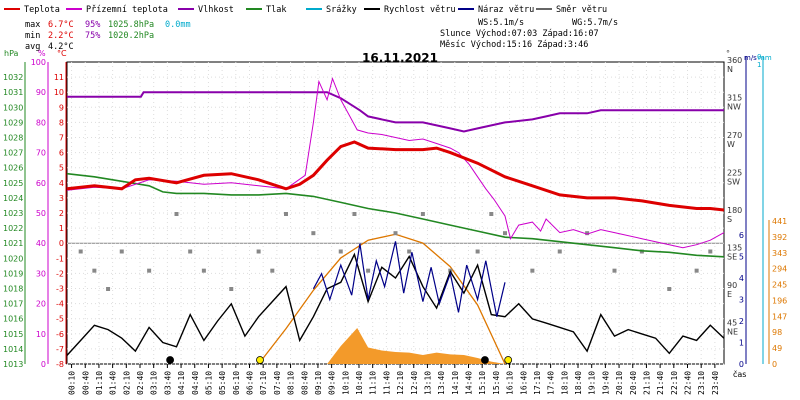 Image resolution: width=800 pixels, height=400 pixels. Describe the element at coordinates (741, 235) in the screenshot. I see `ms-tick-label: 6` at that location.